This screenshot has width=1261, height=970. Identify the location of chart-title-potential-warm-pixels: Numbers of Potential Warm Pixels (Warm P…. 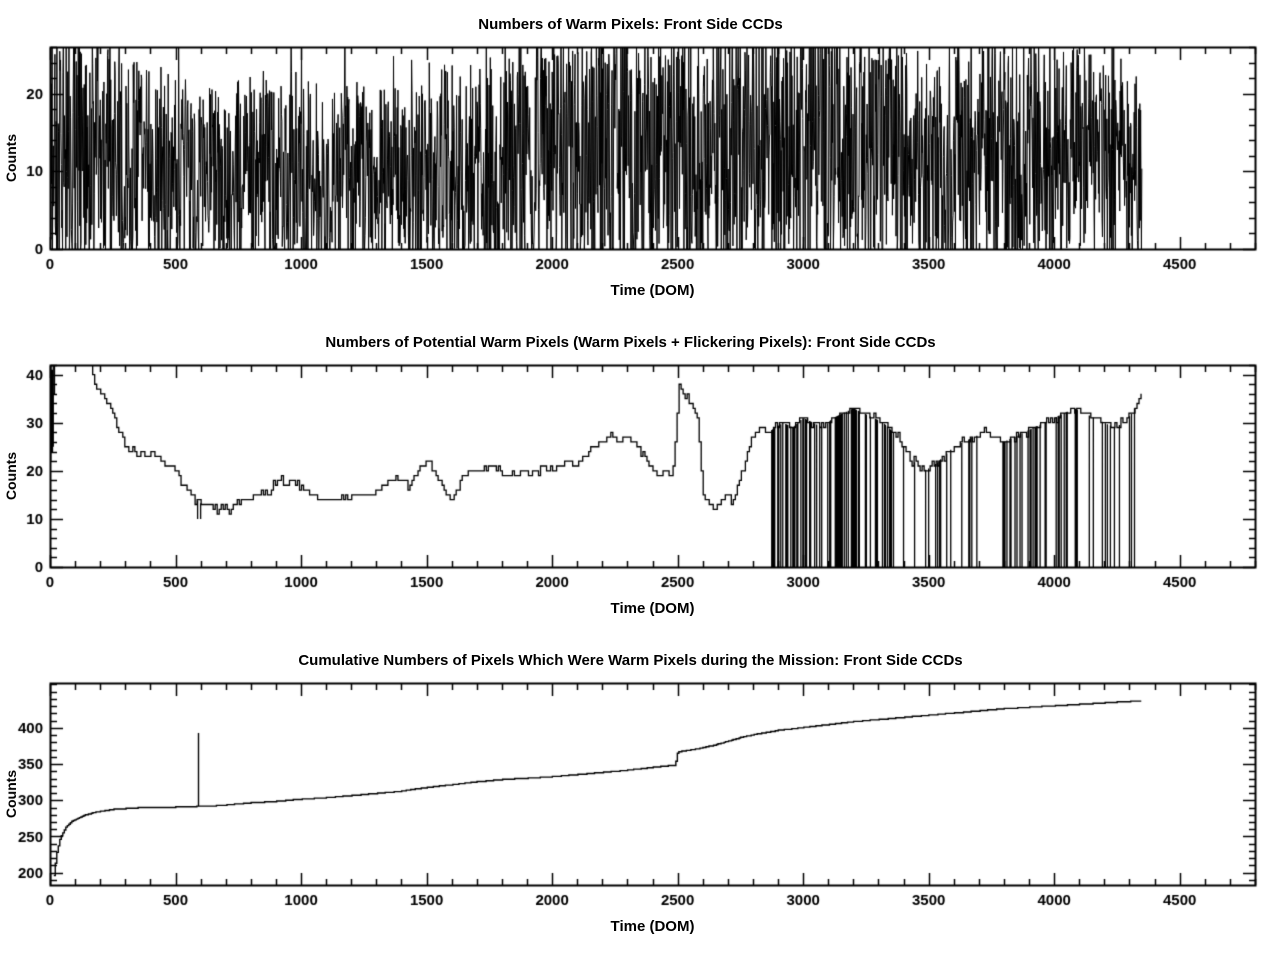
(630, 342).